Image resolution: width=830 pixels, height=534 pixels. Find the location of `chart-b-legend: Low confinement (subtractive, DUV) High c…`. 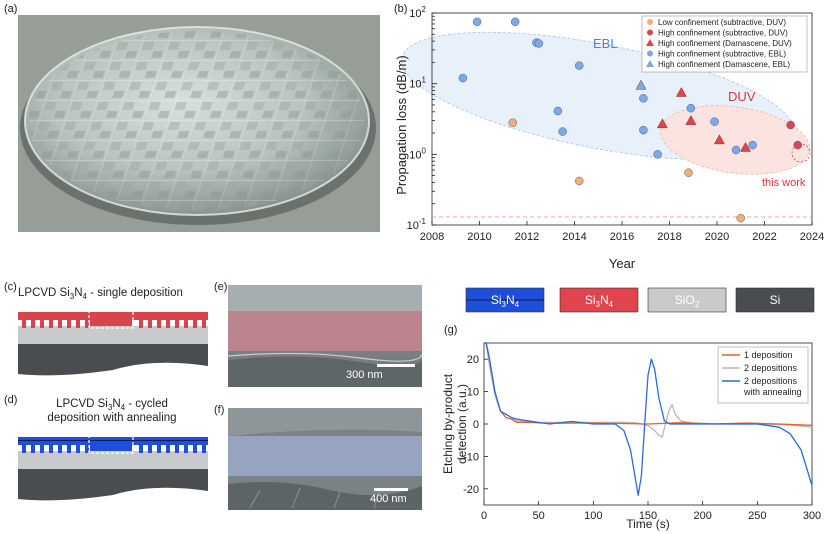

chart-b-legend: Low confinement (subtractive, DUV) High c… is located at coordinates (724, 44).